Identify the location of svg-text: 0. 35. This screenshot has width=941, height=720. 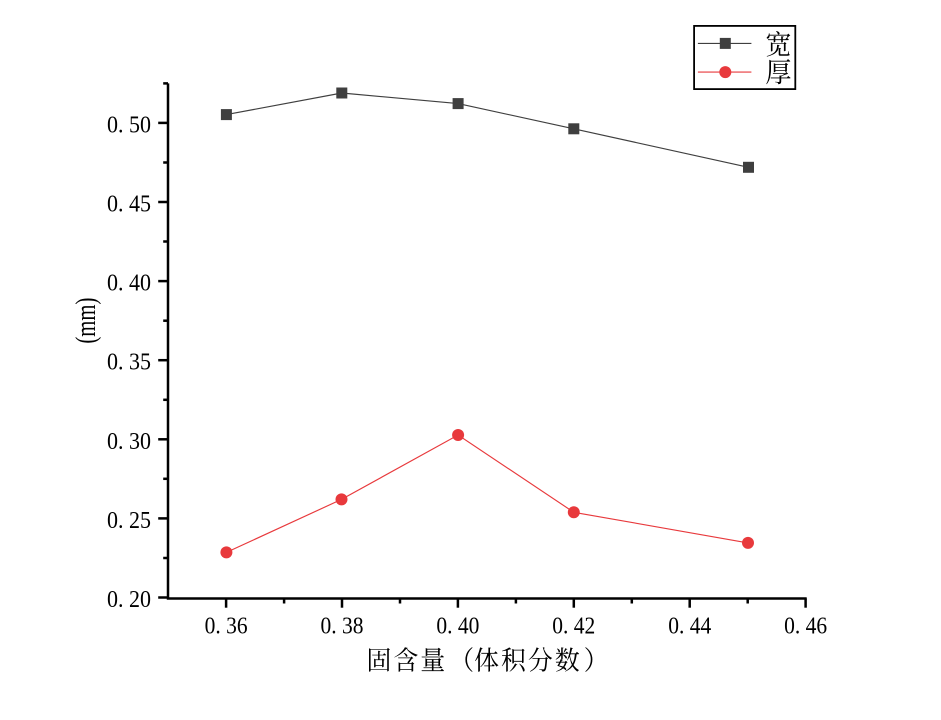
(129, 363).